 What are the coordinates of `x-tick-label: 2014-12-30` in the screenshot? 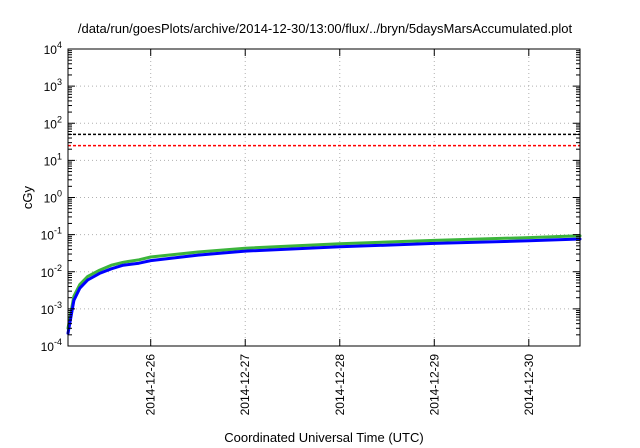 It's located at (529, 385).